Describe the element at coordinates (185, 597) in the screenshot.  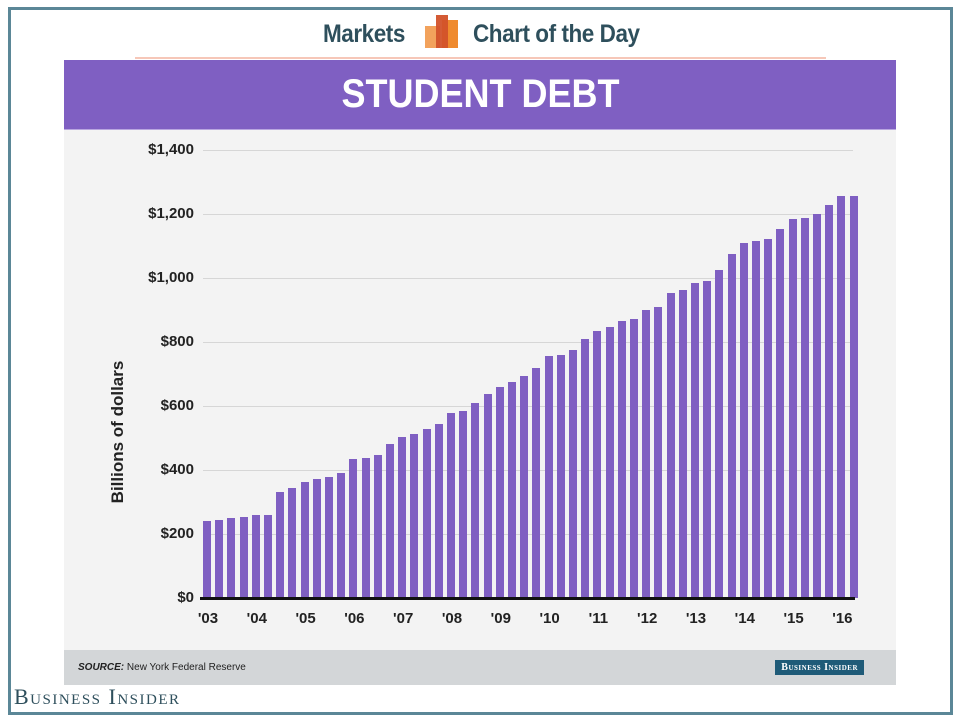
I see `y-tick-label: $0` at that location.